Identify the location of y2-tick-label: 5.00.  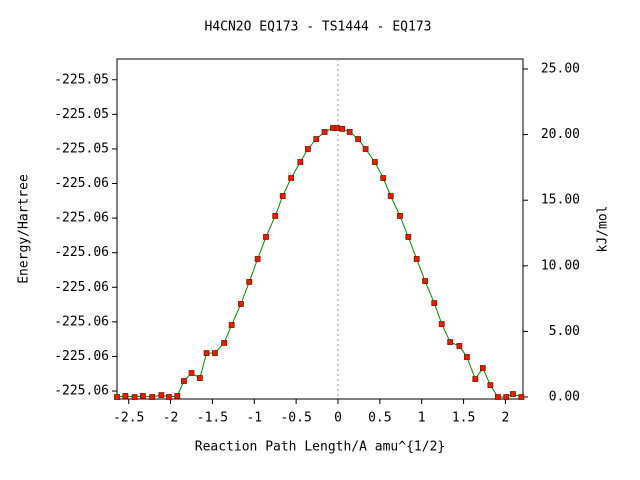
(564, 331).